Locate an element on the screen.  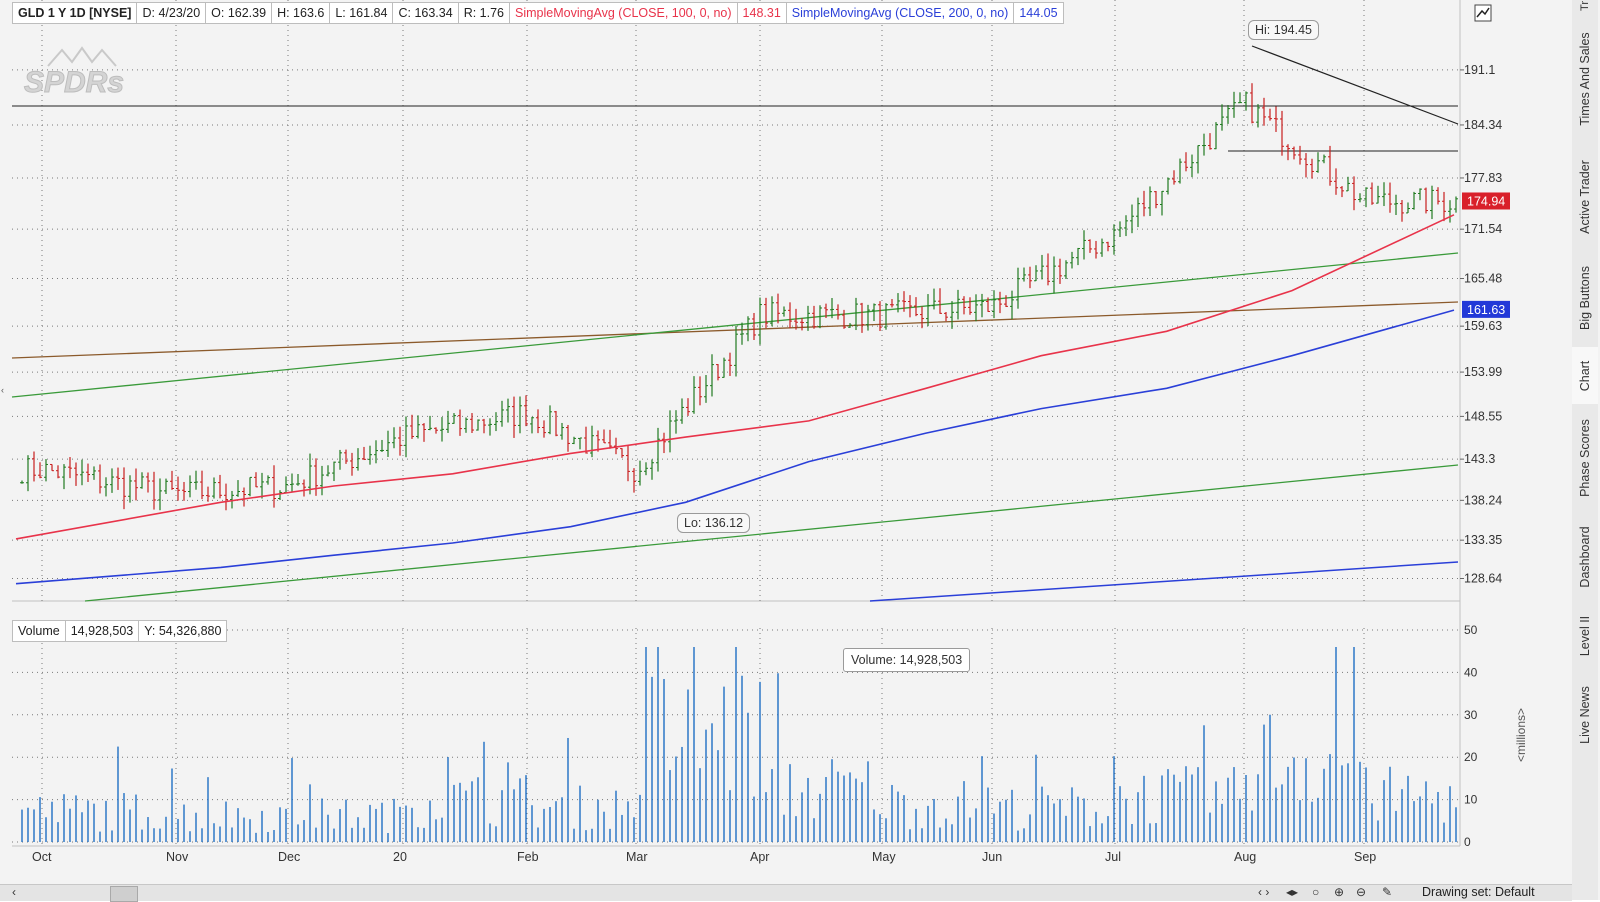
volume-tick-label: 10 is located at coordinates (1471, 800).